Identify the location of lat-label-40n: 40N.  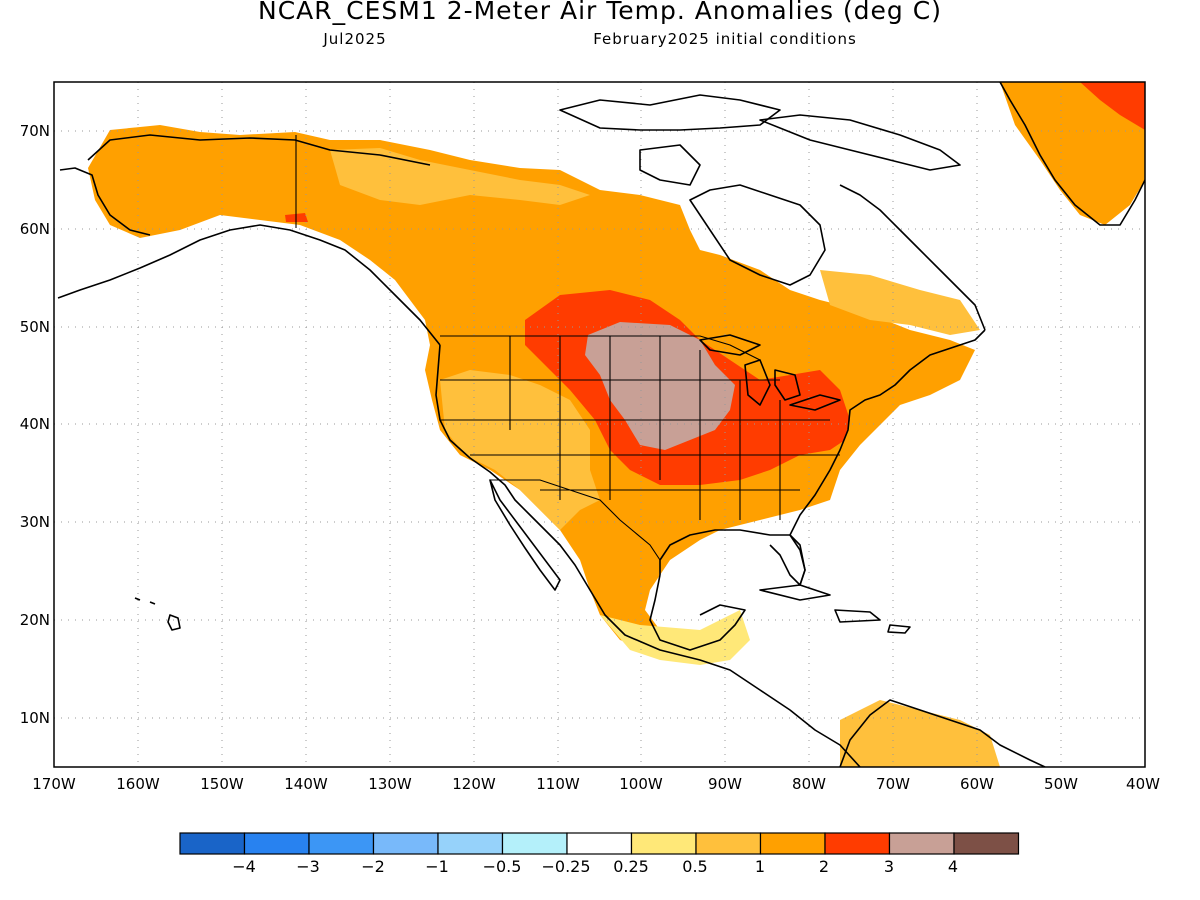
(34, 424).